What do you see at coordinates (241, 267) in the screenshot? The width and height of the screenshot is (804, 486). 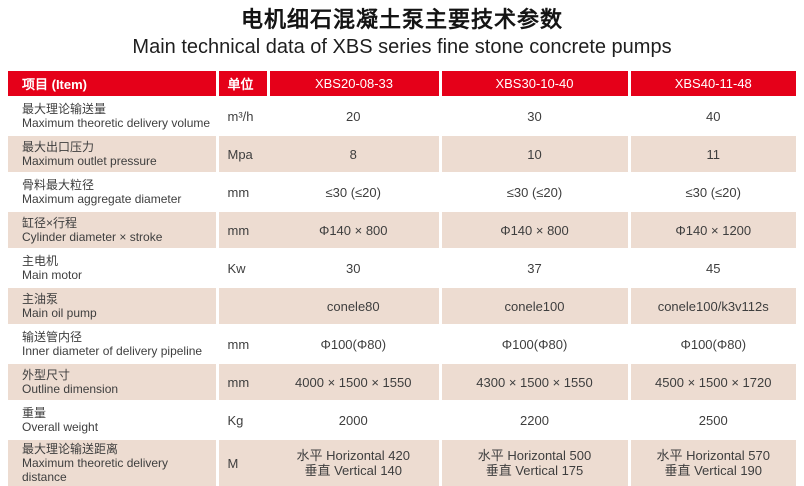 I see `row-unit: Kw` at bounding box center [241, 267].